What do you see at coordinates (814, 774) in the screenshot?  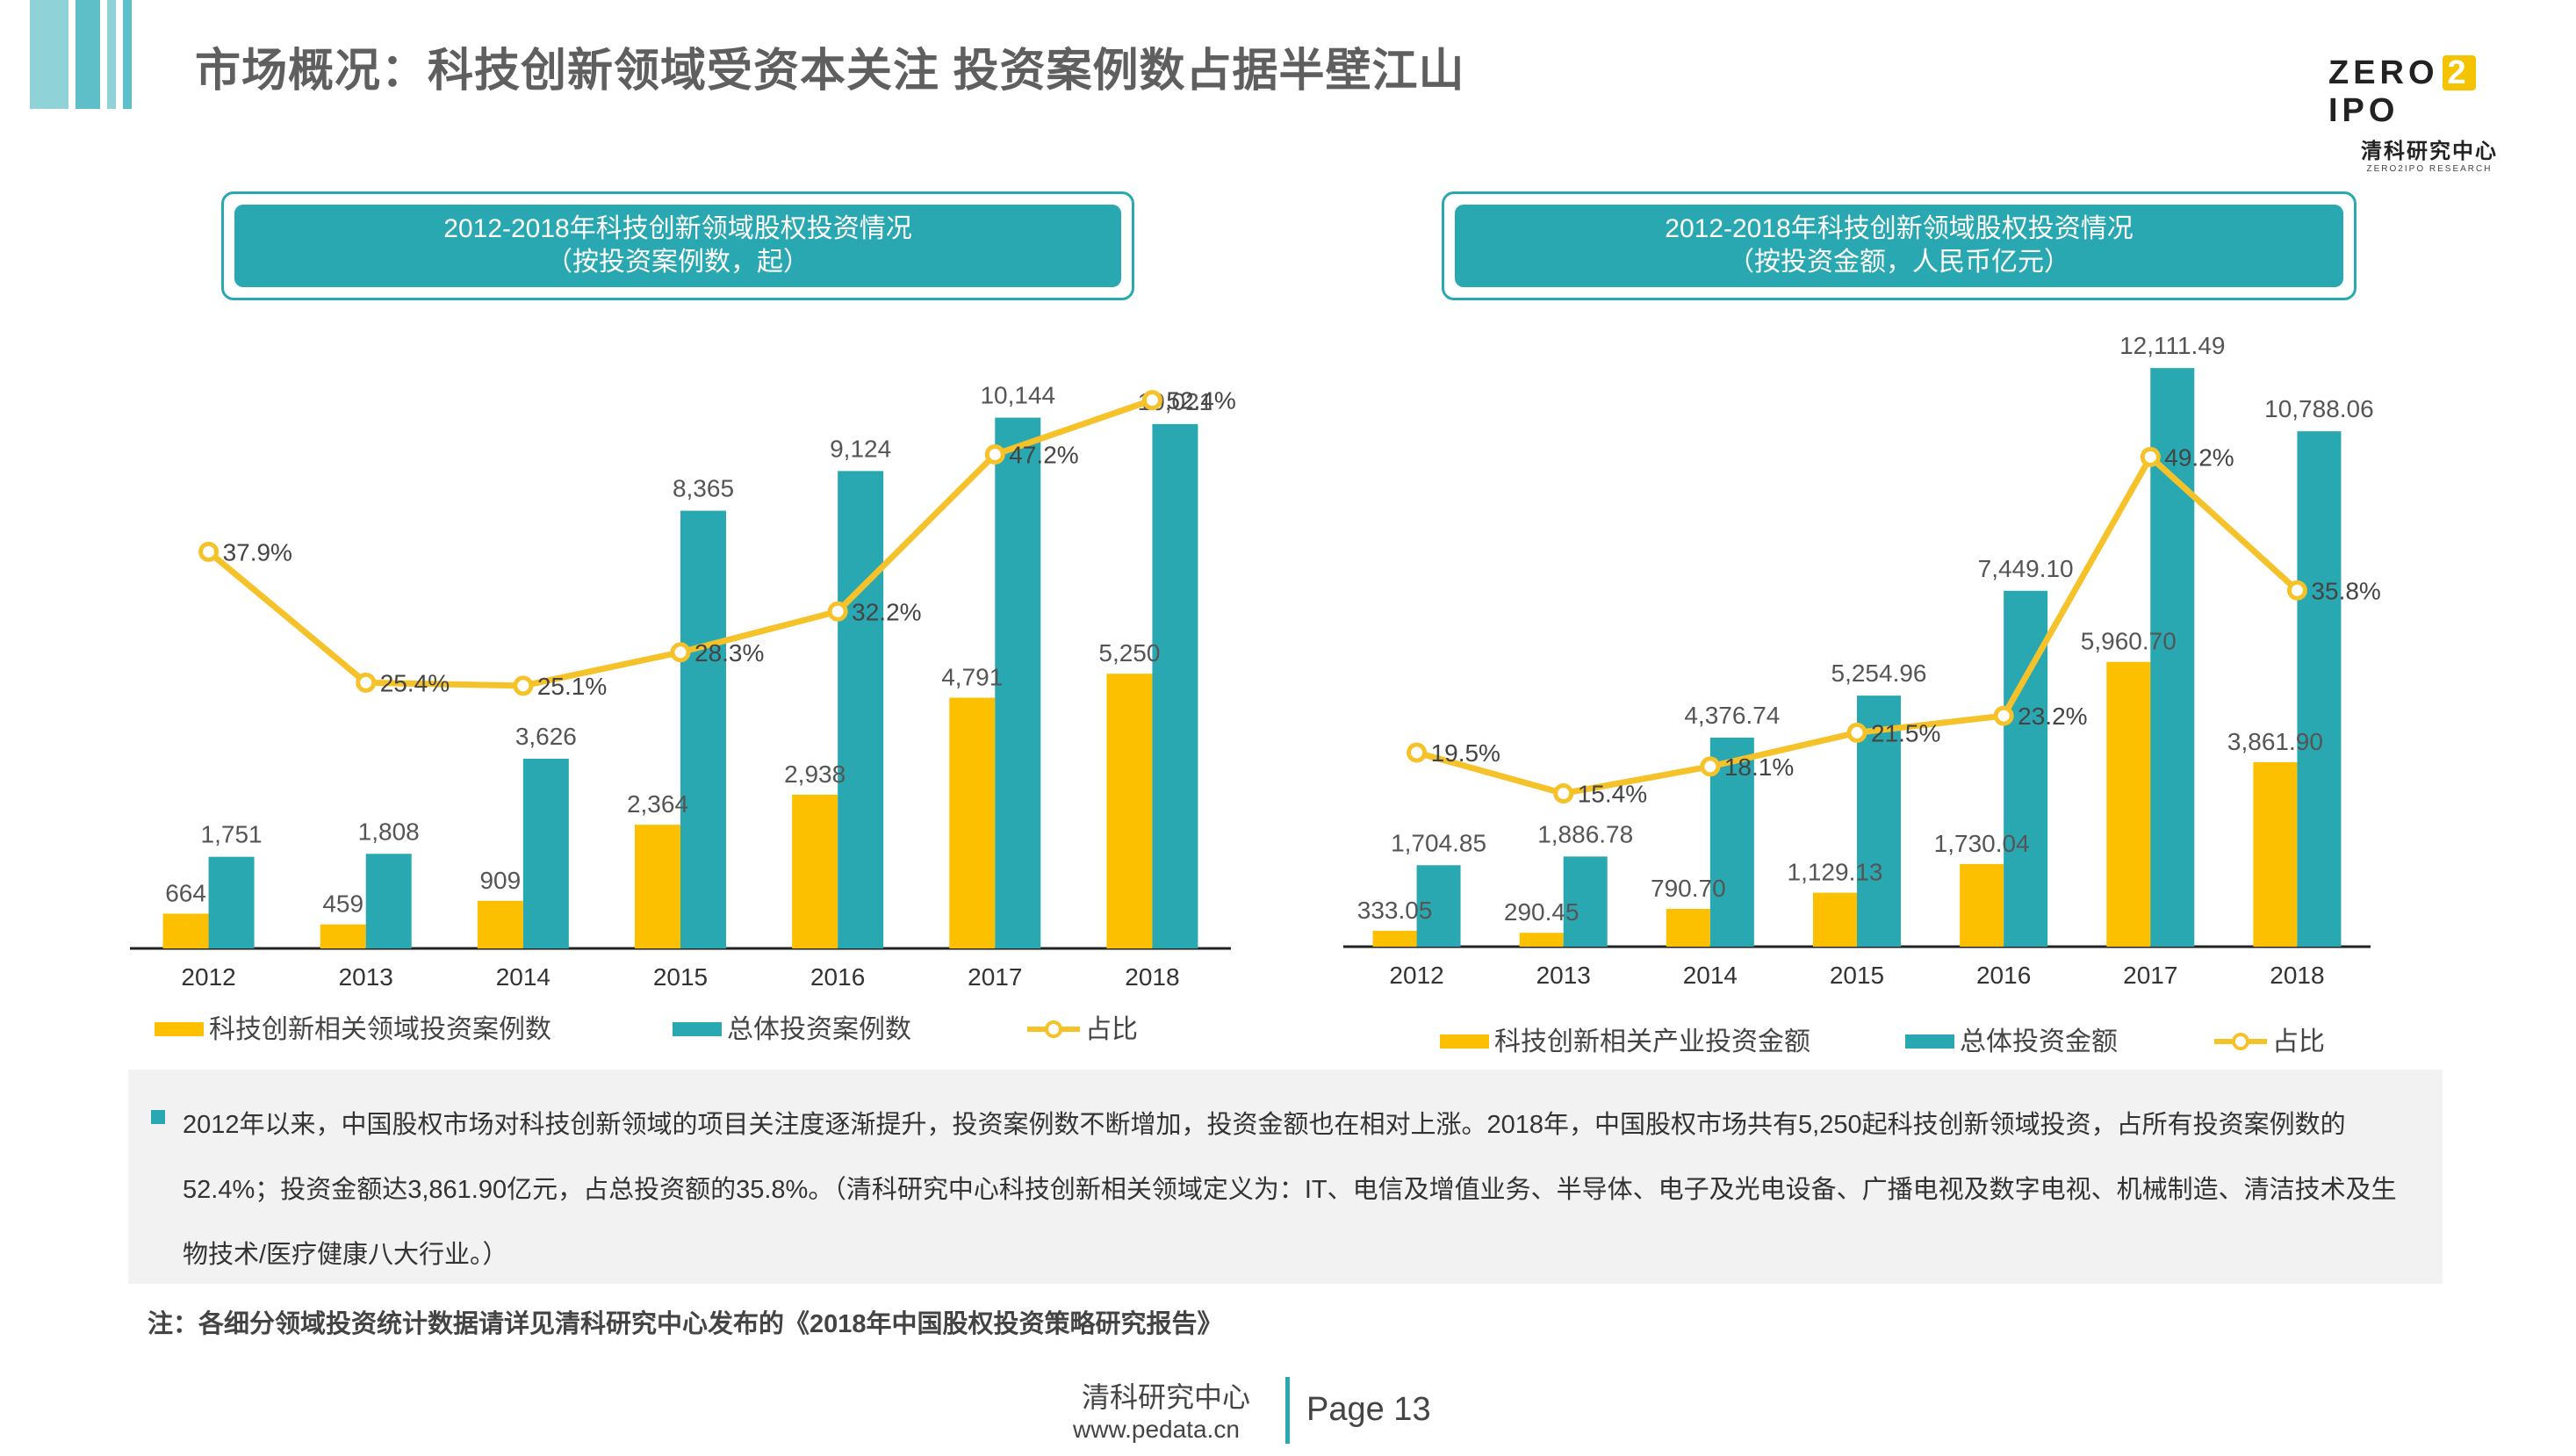 I see `chart1-label-sub-2016: 2,938` at bounding box center [814, 774].